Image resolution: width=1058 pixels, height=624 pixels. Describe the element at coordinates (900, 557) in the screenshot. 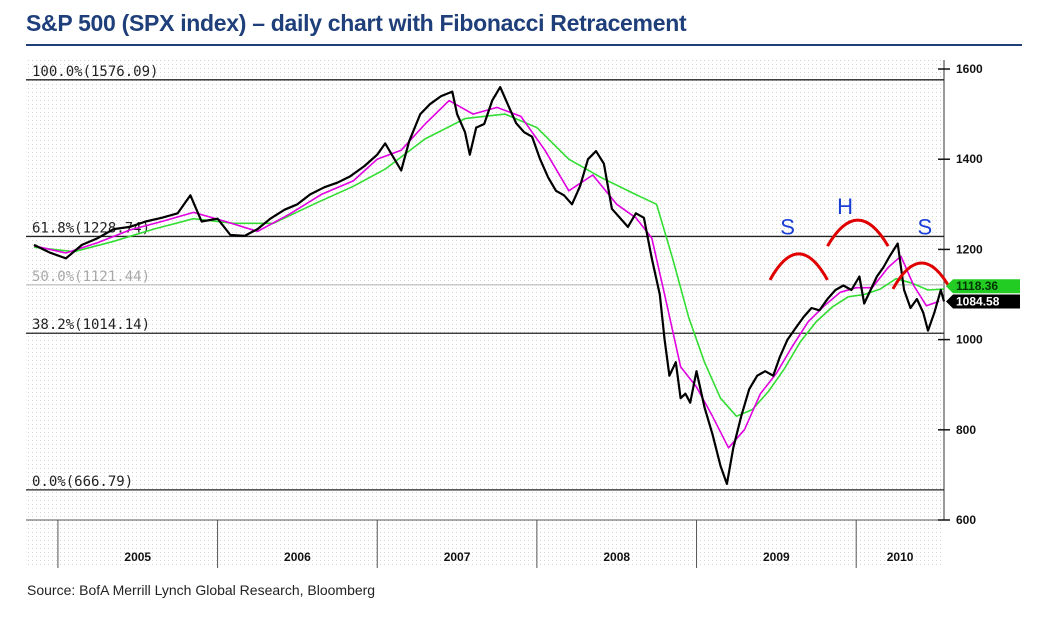

I see `year-label: 2010` at that location.